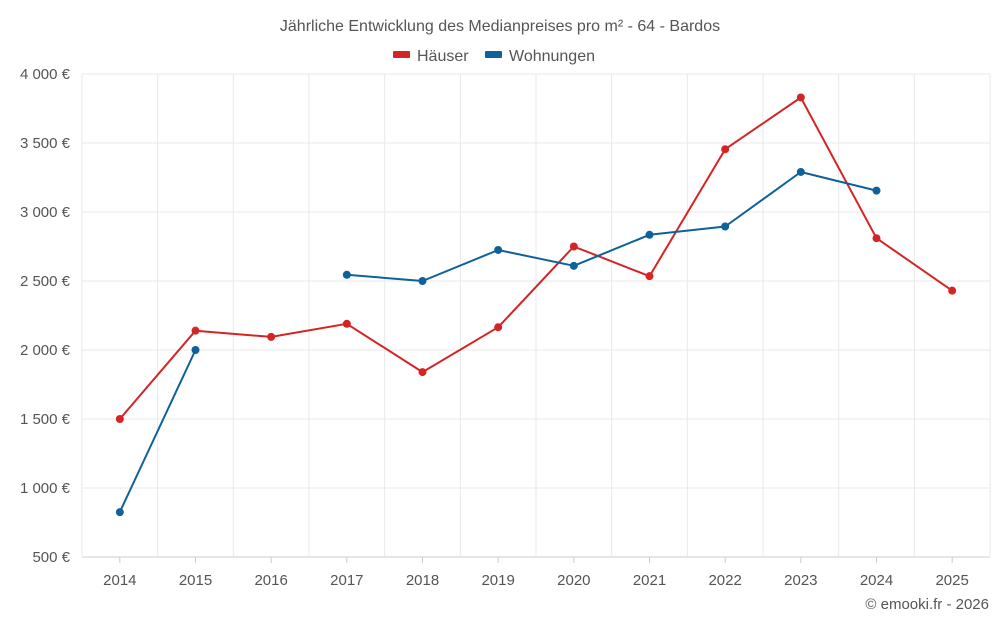 Image resolution: width=1000 pixels, height=625 pixels. I want to click on x-tick-label: 2019, so click(497, 580).